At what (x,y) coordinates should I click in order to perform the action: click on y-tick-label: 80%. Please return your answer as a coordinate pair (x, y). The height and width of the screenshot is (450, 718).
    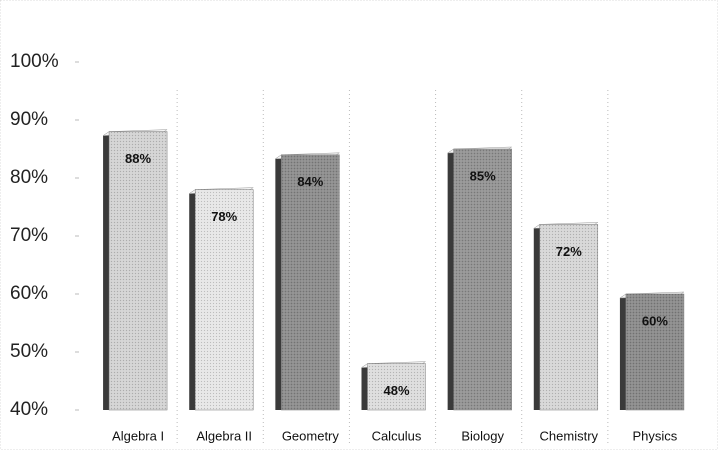
    Looking at the image, I should click on (29, 177).